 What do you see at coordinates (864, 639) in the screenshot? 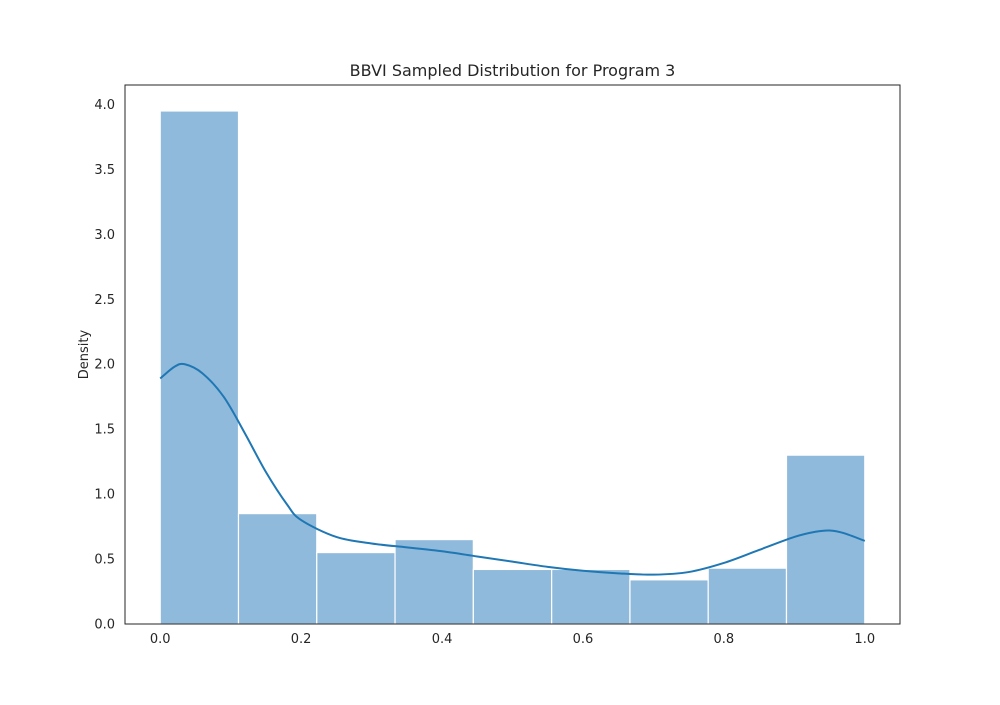
I see `x-tick-label: 1.0` at bounding box center [864, 639].